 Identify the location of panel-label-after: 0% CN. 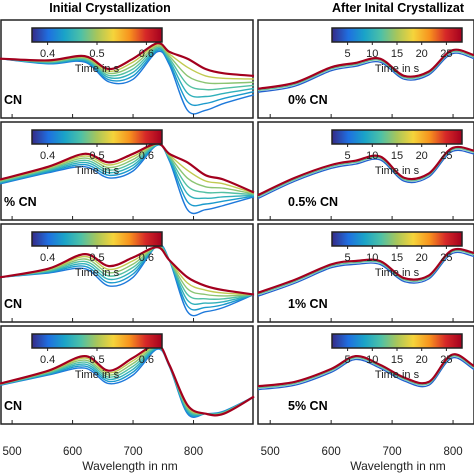
(308, 100).